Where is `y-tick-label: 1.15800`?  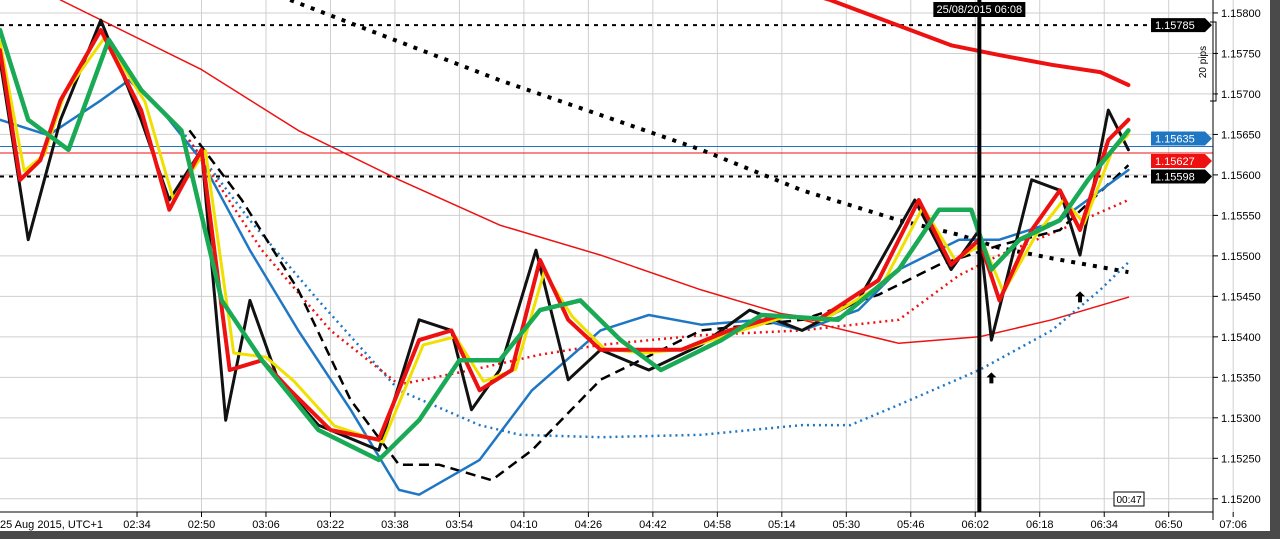
y-tick-label: 1.15800 is located at coordinates (1241, 14).